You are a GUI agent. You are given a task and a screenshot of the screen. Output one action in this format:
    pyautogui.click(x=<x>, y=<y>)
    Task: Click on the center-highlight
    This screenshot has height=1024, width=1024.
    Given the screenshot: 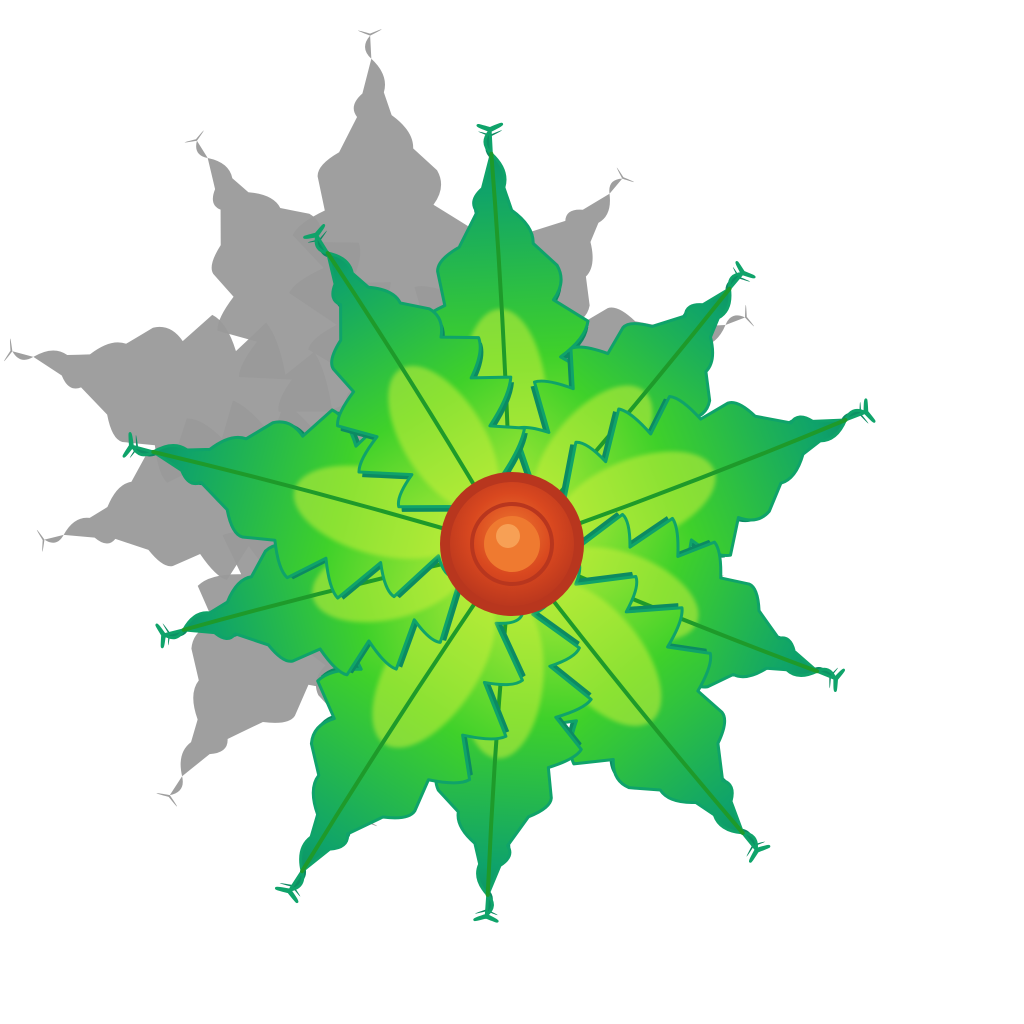 What is the action you would take?
    pyautogui.click(x=508, y=536)
    